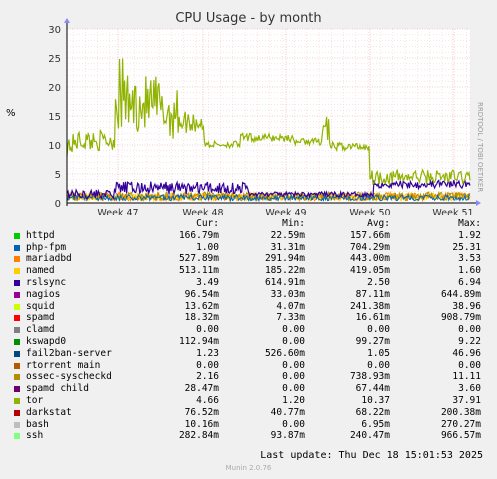 This screenshot has width=497, height=479. Describe the element at coordinates (460, 436) in the screenshot. I see `legend-max-value: 966.57m` at that location.